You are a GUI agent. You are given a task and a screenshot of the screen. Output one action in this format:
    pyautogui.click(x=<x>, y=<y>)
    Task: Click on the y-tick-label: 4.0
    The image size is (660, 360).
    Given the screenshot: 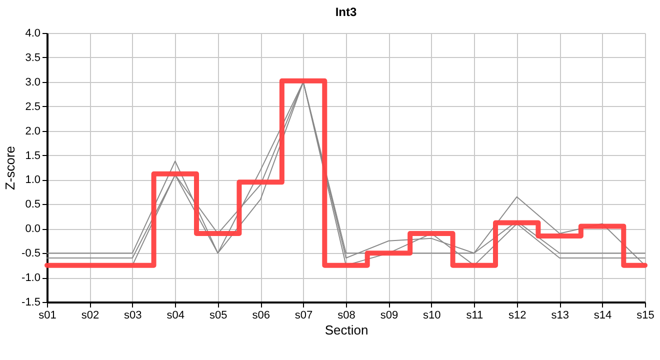 What is the action you would take?
    pyautogui.click(x=32, y=34)
    